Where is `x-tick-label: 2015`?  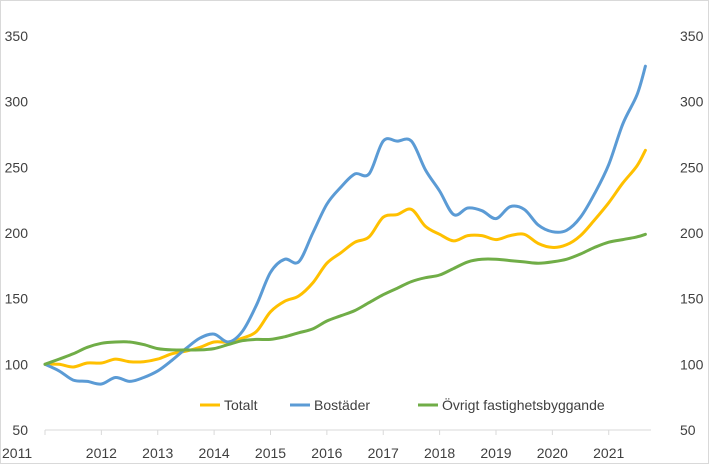 x-tick-label: 2015 is located at coordinates (270, 453).